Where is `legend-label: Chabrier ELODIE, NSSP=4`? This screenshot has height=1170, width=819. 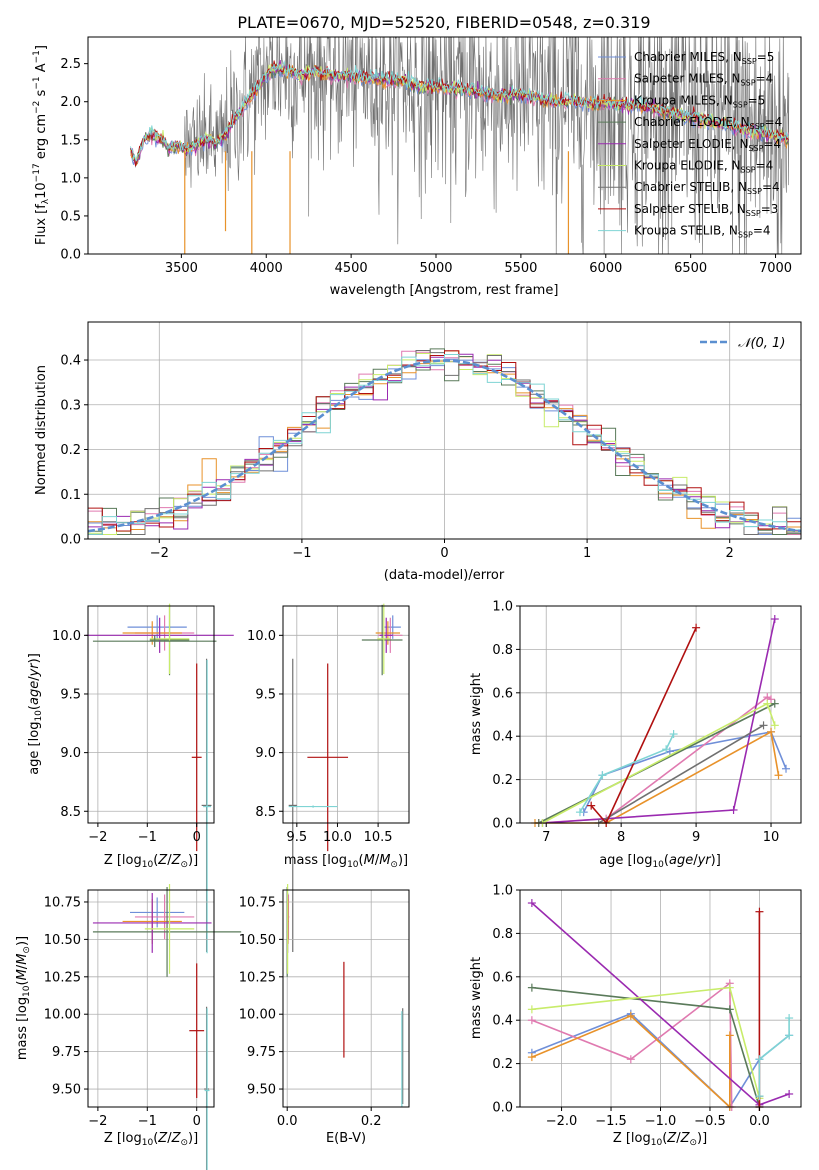
legend-label: Chabrier ELODIE, NSSP=4 is located at coordinates (708, 123).